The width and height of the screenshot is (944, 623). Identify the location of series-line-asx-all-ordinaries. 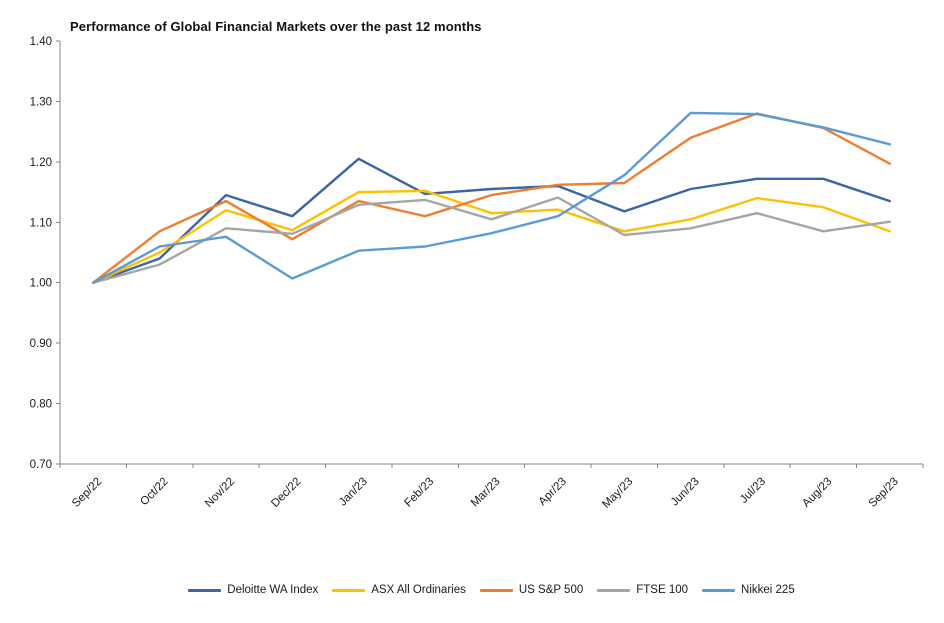
(491, 236).